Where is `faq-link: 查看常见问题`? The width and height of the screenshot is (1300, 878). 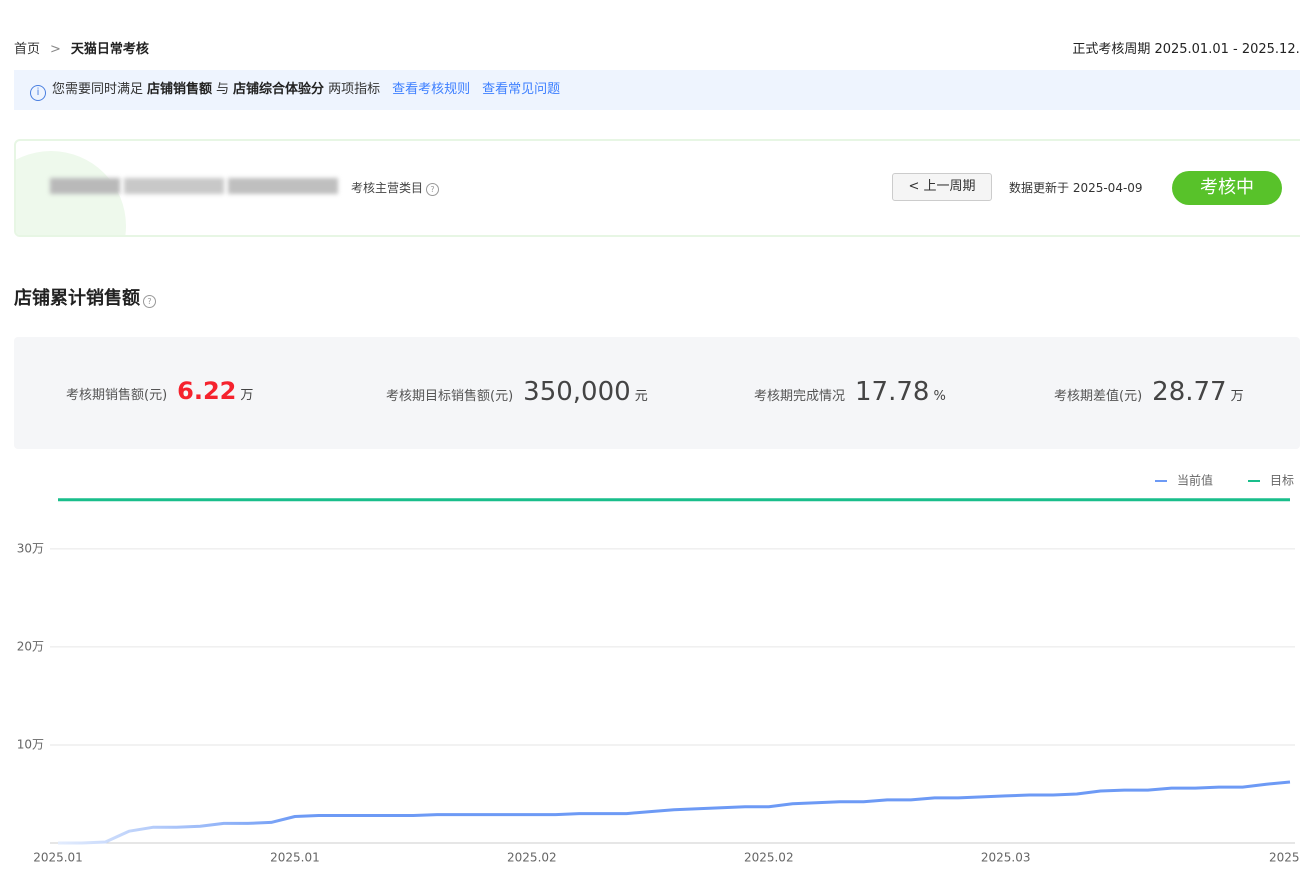 faq-link: 查看常见问题 is located at coordinates (521, 89).